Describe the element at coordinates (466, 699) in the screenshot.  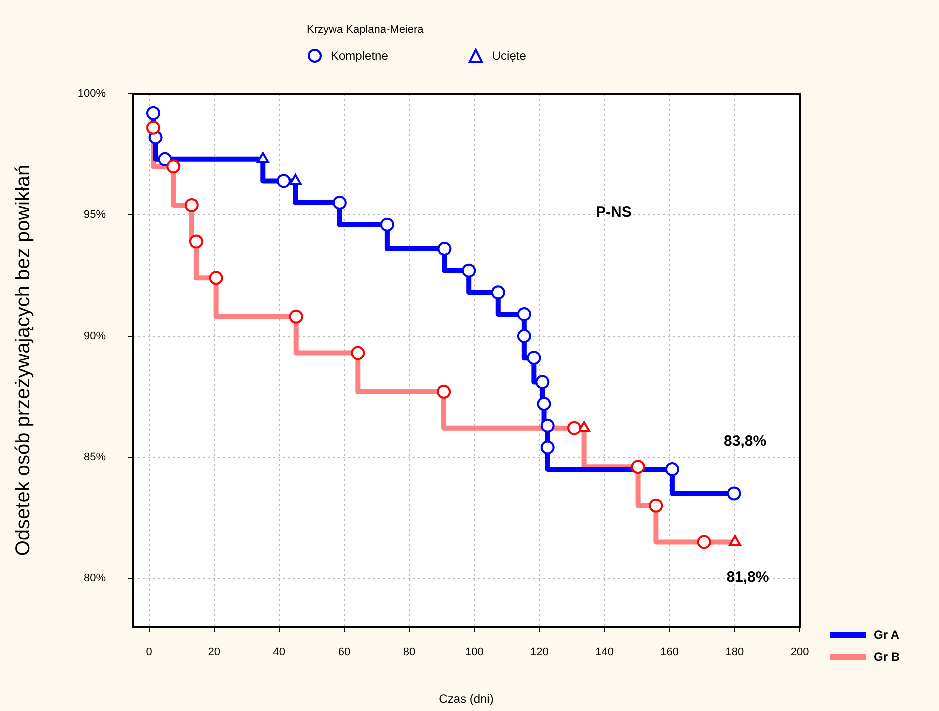
I see `x-axis-title: Czas (dni)` at that location.